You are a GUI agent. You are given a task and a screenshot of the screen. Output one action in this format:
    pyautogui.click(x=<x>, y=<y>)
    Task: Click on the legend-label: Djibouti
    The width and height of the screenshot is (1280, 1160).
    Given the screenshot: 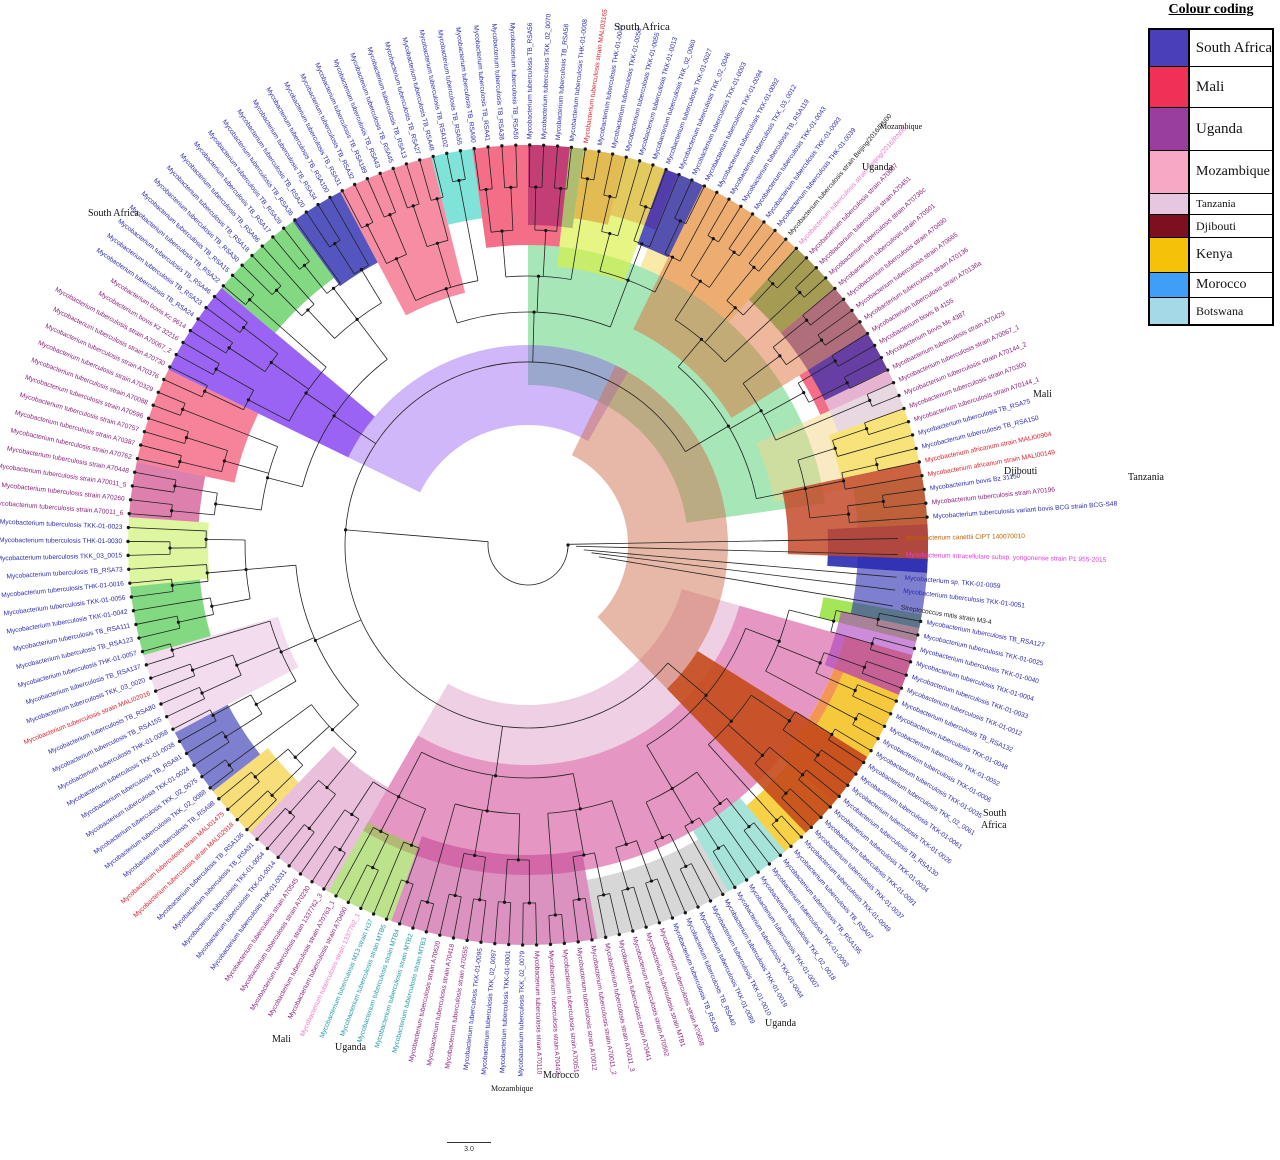 What is the action you would take?
    pyautogui.click(x=1216, y=225)
    